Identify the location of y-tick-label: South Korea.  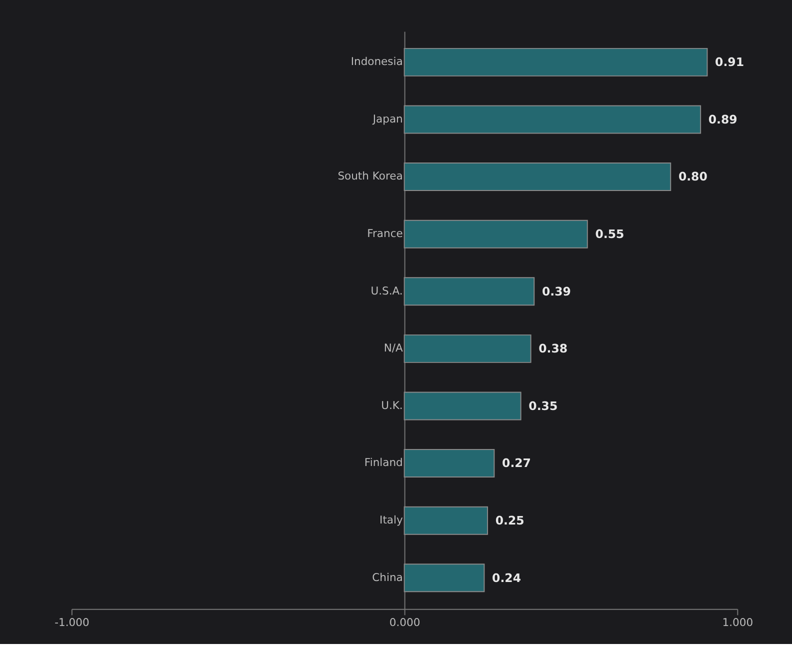
(370, 176).